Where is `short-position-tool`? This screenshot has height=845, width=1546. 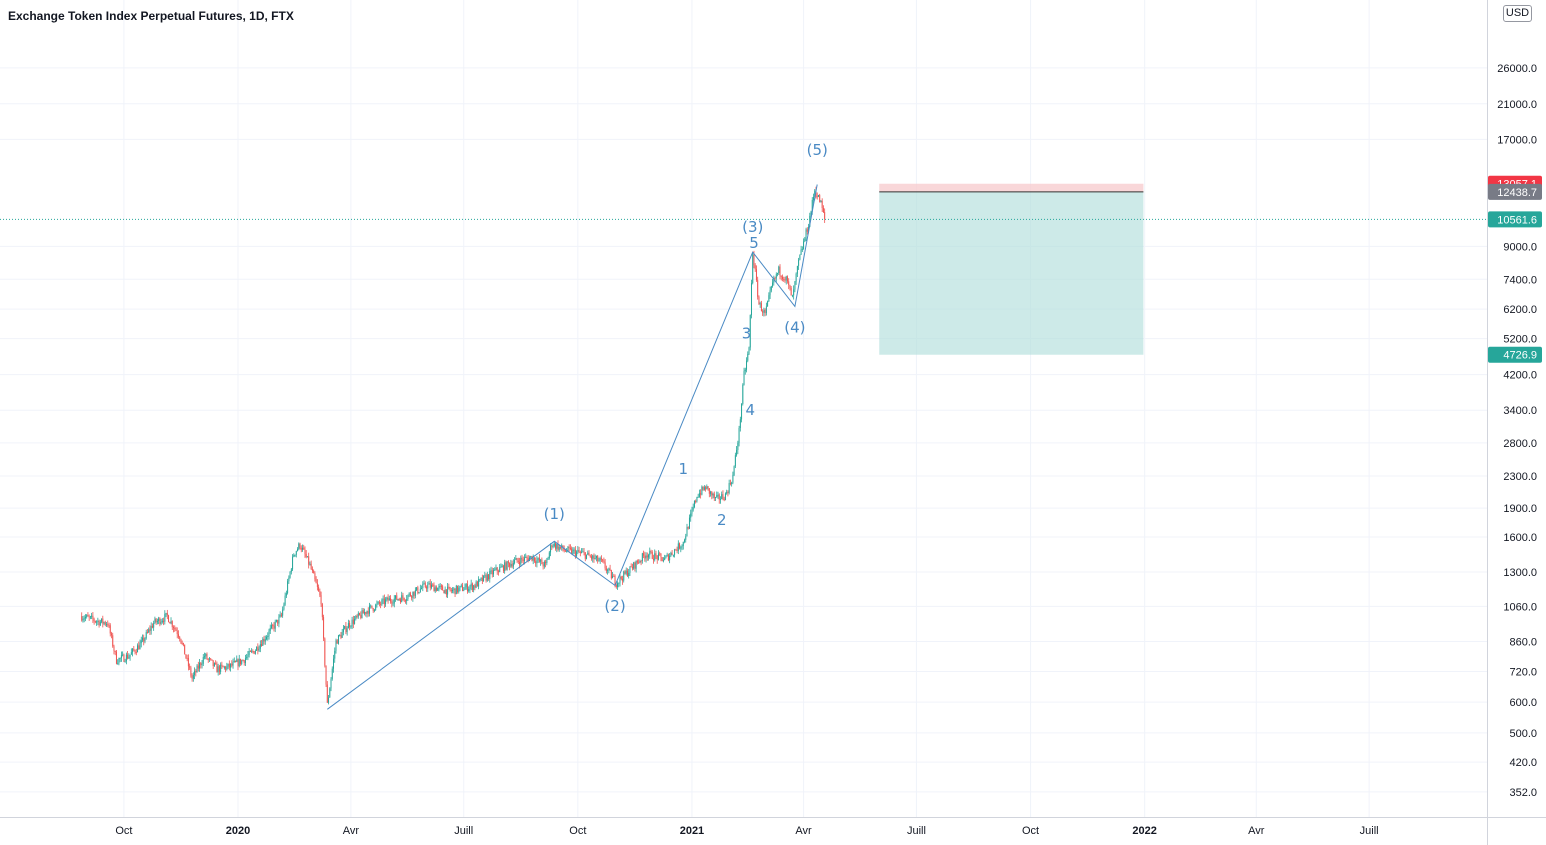 short-position-tool is located at coordinates (1011, 269).